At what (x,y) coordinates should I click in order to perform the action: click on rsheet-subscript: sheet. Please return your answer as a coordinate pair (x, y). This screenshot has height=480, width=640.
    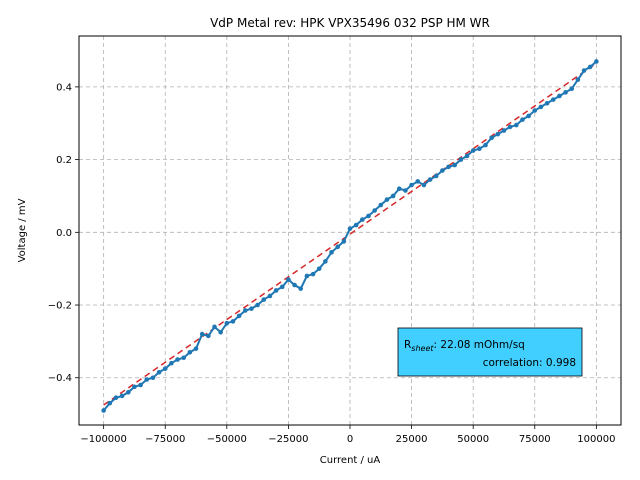
    Looking at the image, I should click on (422, 348).